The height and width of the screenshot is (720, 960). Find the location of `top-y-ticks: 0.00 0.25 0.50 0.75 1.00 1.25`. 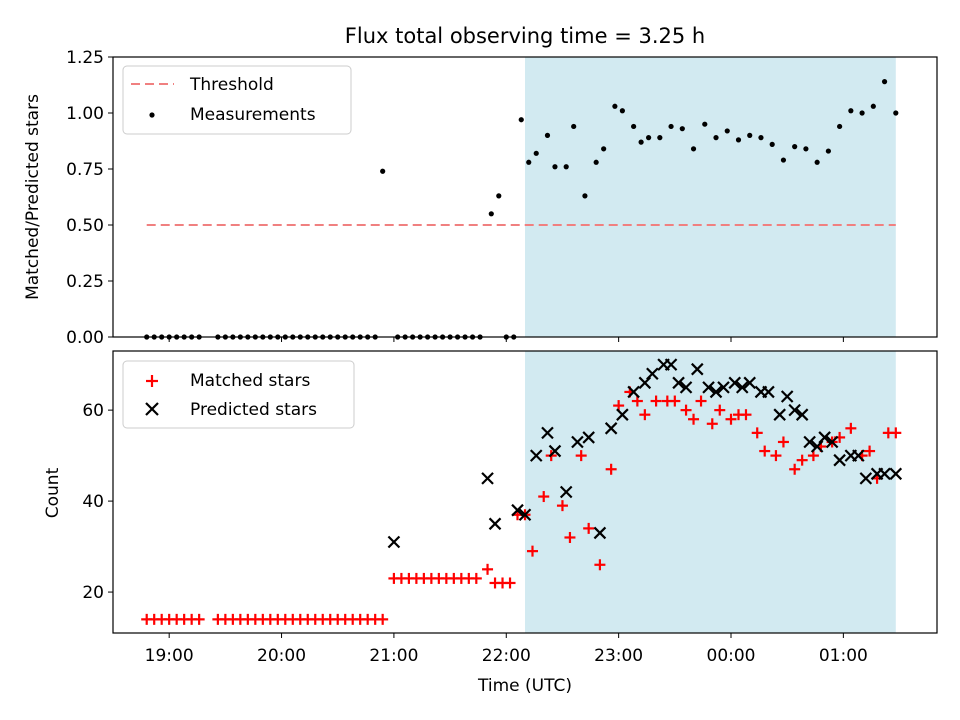

top-y-ticks: 0.00 0.25 0.50 0.75 1.00 1.25 is located at coordinates (89, 198).